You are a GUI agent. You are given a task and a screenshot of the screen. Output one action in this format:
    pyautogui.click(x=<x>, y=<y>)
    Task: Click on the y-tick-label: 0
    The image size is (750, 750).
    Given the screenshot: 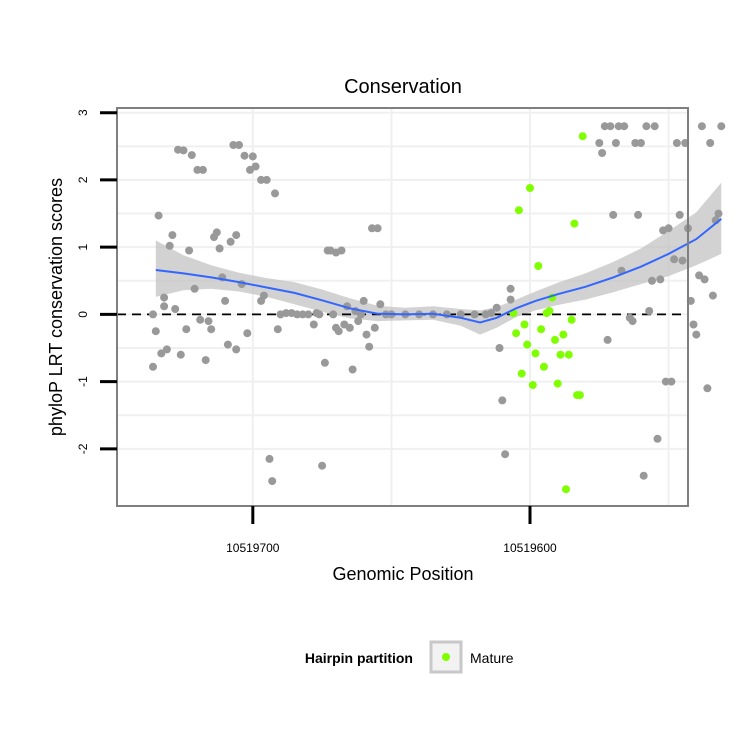 What is the action you would take?
    pyautogui.click(x=83, y=314)
    